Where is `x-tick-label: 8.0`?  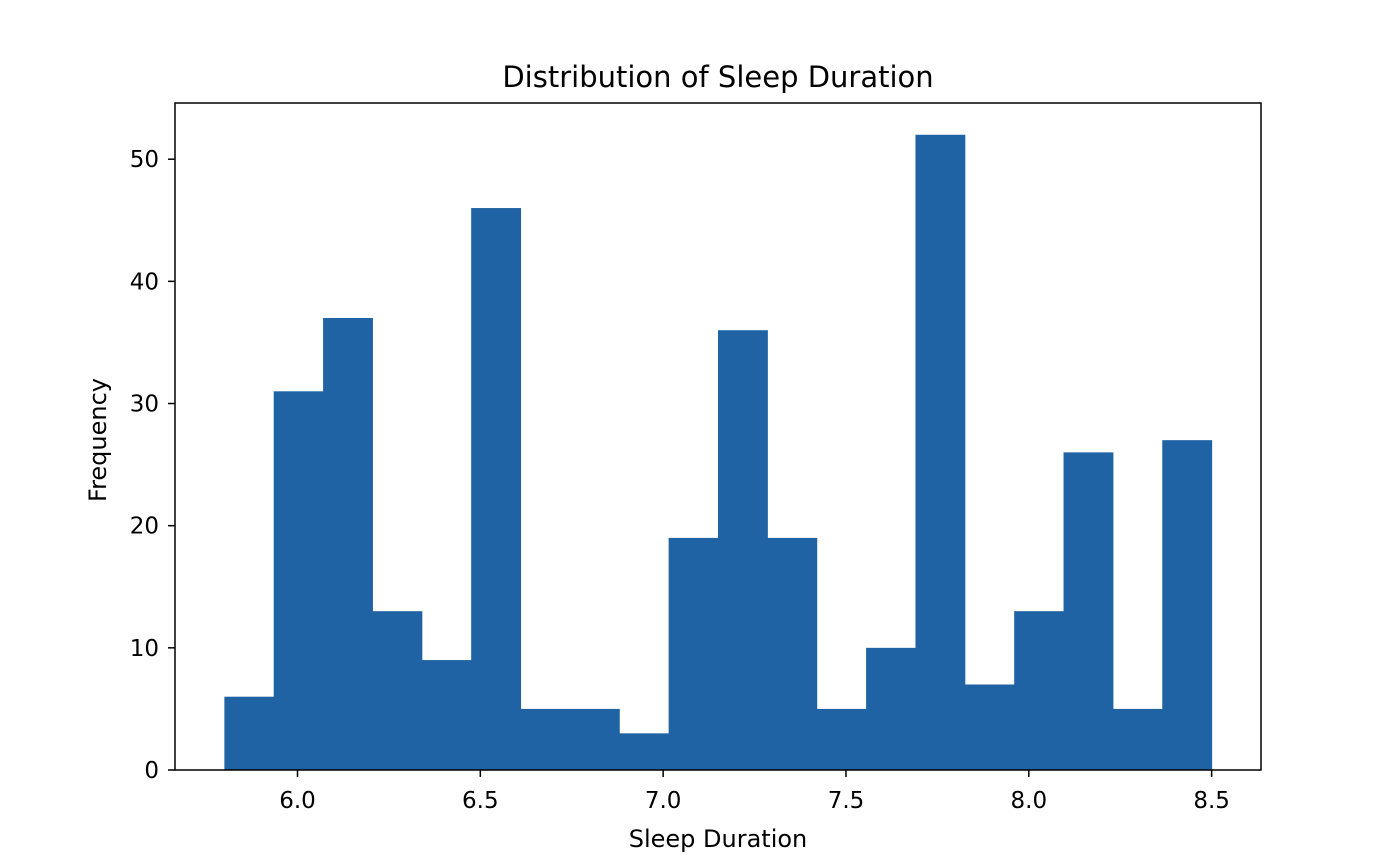
x-tick-label: 8.0 is located at coordinates (1029, 801).